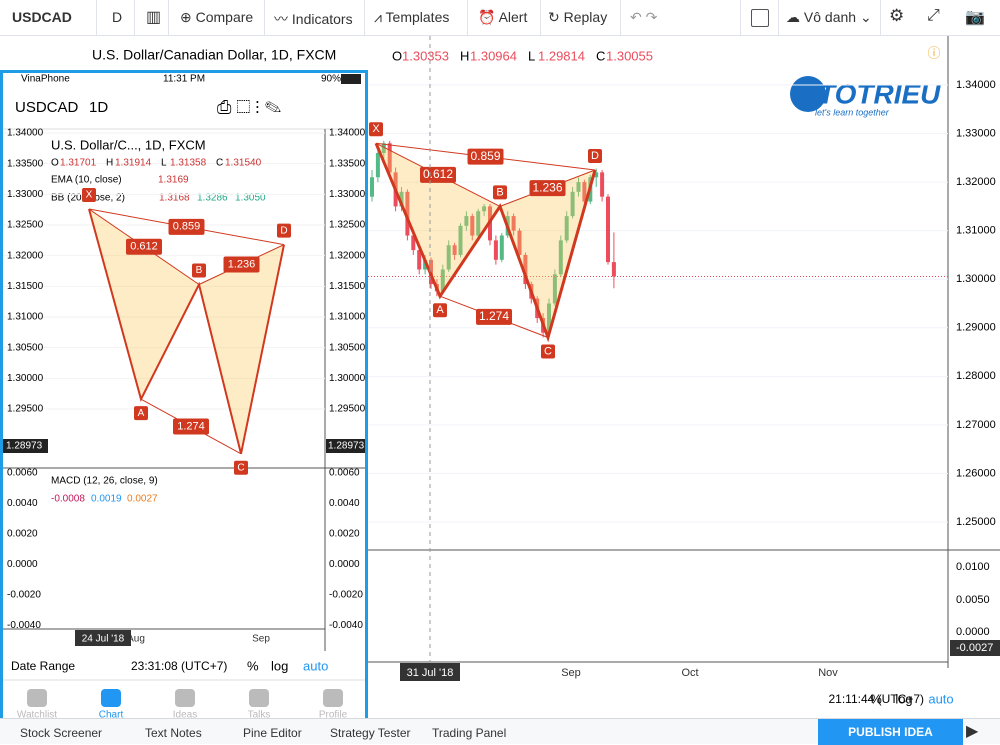 Image resolution: width=1000 pixels, height=745 pixels. What do you see at coordinates (494, 316) in the screenshot?
I see `ratio-label: 1.274` at bounding box center [494, 316].